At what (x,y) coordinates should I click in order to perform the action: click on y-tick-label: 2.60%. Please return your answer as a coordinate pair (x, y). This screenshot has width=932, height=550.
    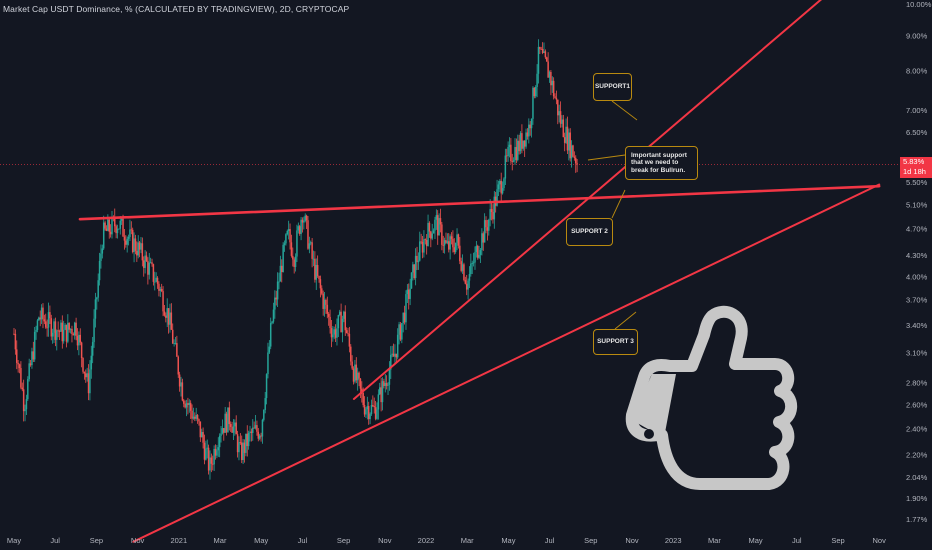
    Looking at the image, I should click on (917, 405).